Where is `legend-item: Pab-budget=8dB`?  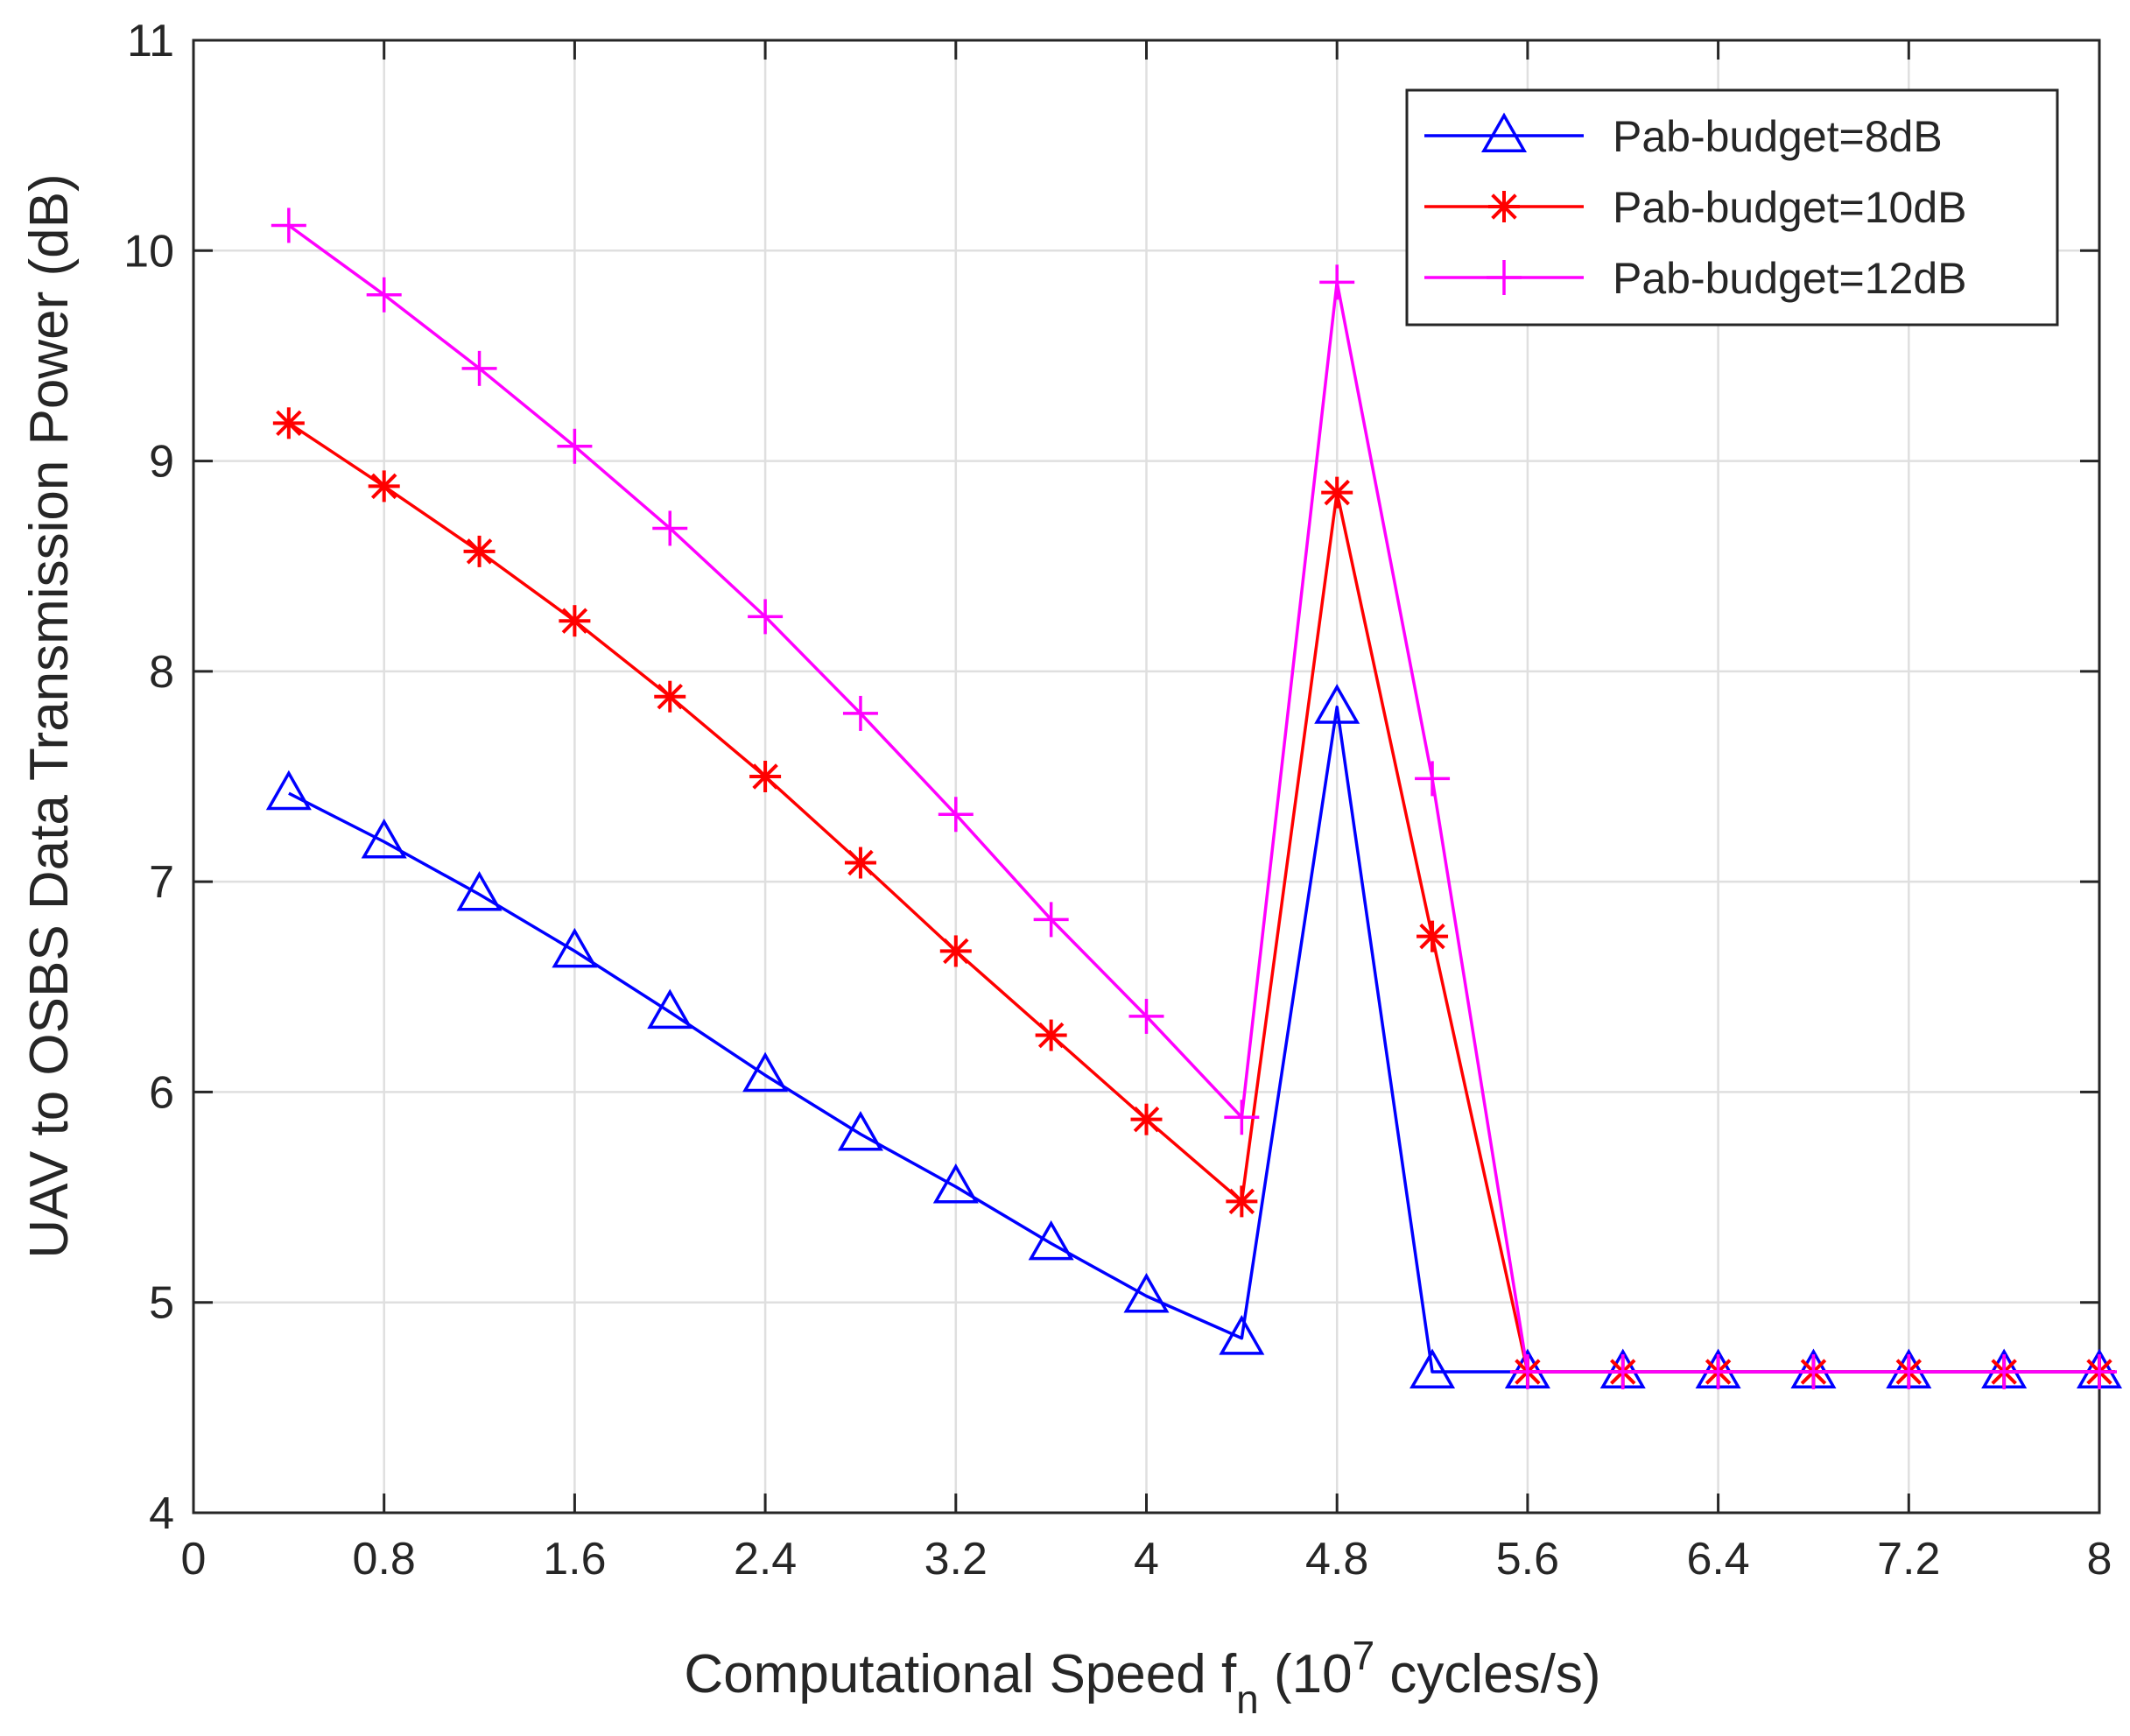 legend-item: Pab-budget=8dB is located at coordinates (1684, 136).